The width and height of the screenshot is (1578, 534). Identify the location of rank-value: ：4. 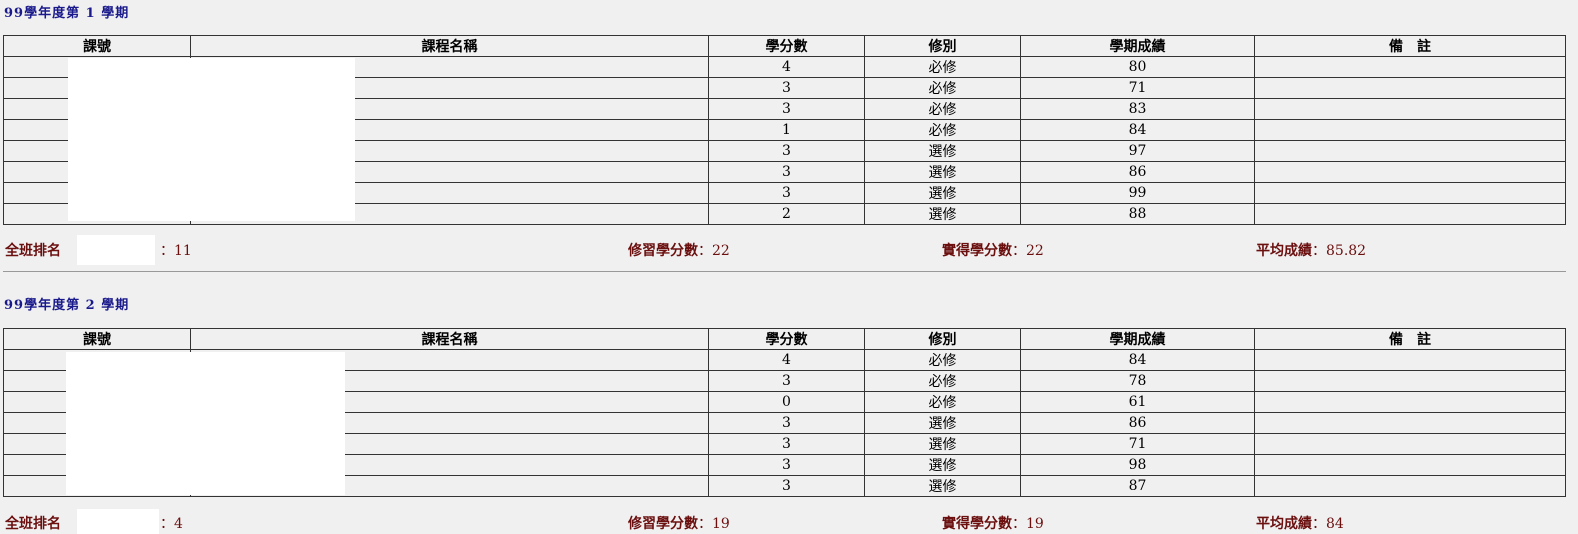
(171, 524).